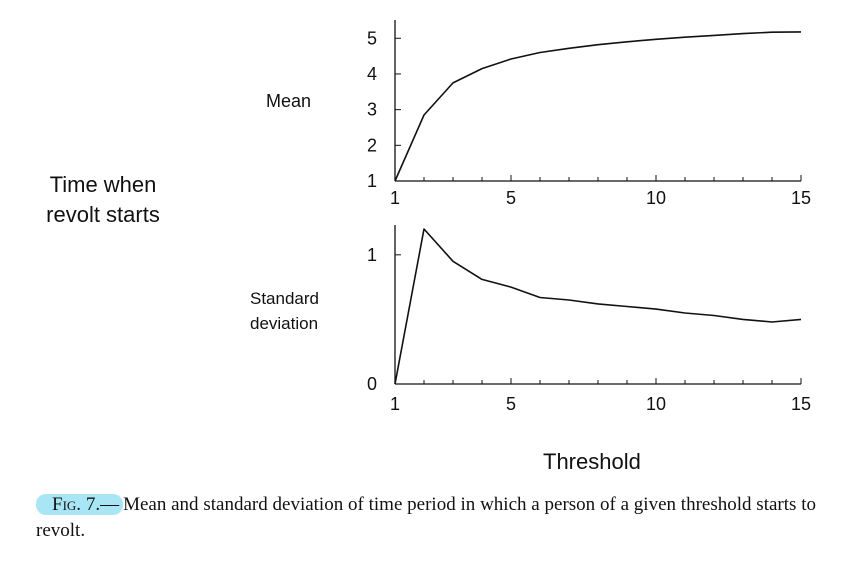 Image resolution: width=842 pixels, height=564 pixels. I want to click on mean-y-tick-label: 1, so click(372, 181).